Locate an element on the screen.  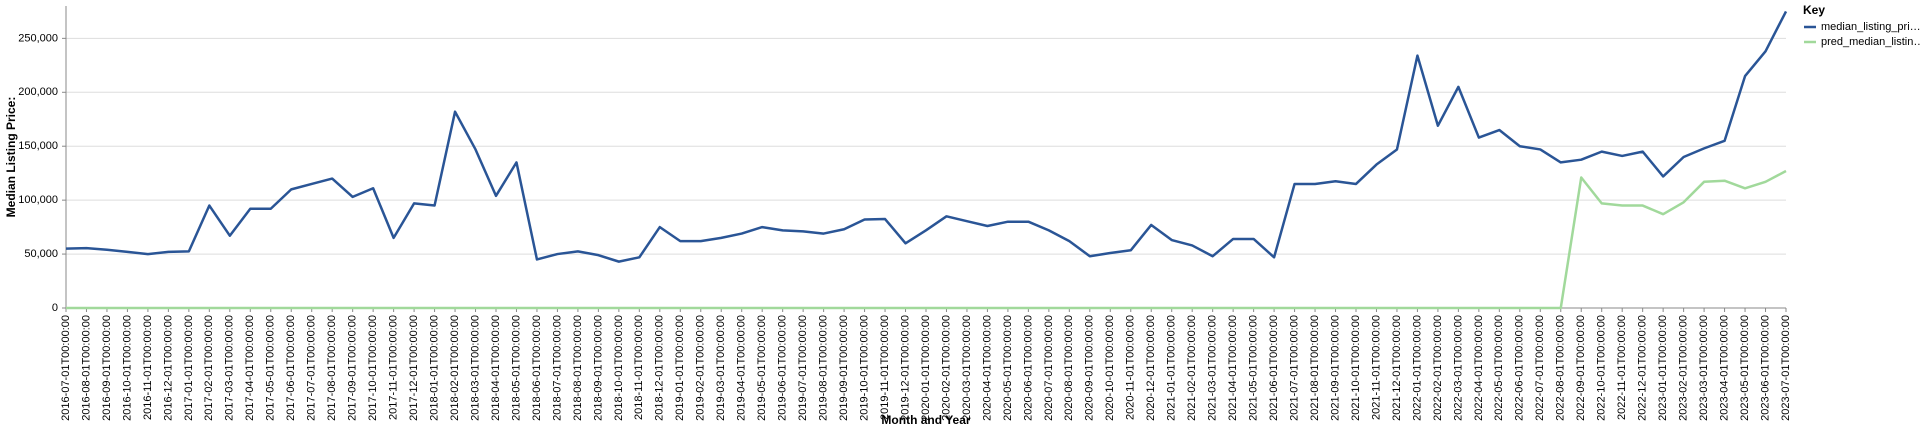
x-tick-label: 2018-08-01T00:00:00 is located at coordinates (578, 368).